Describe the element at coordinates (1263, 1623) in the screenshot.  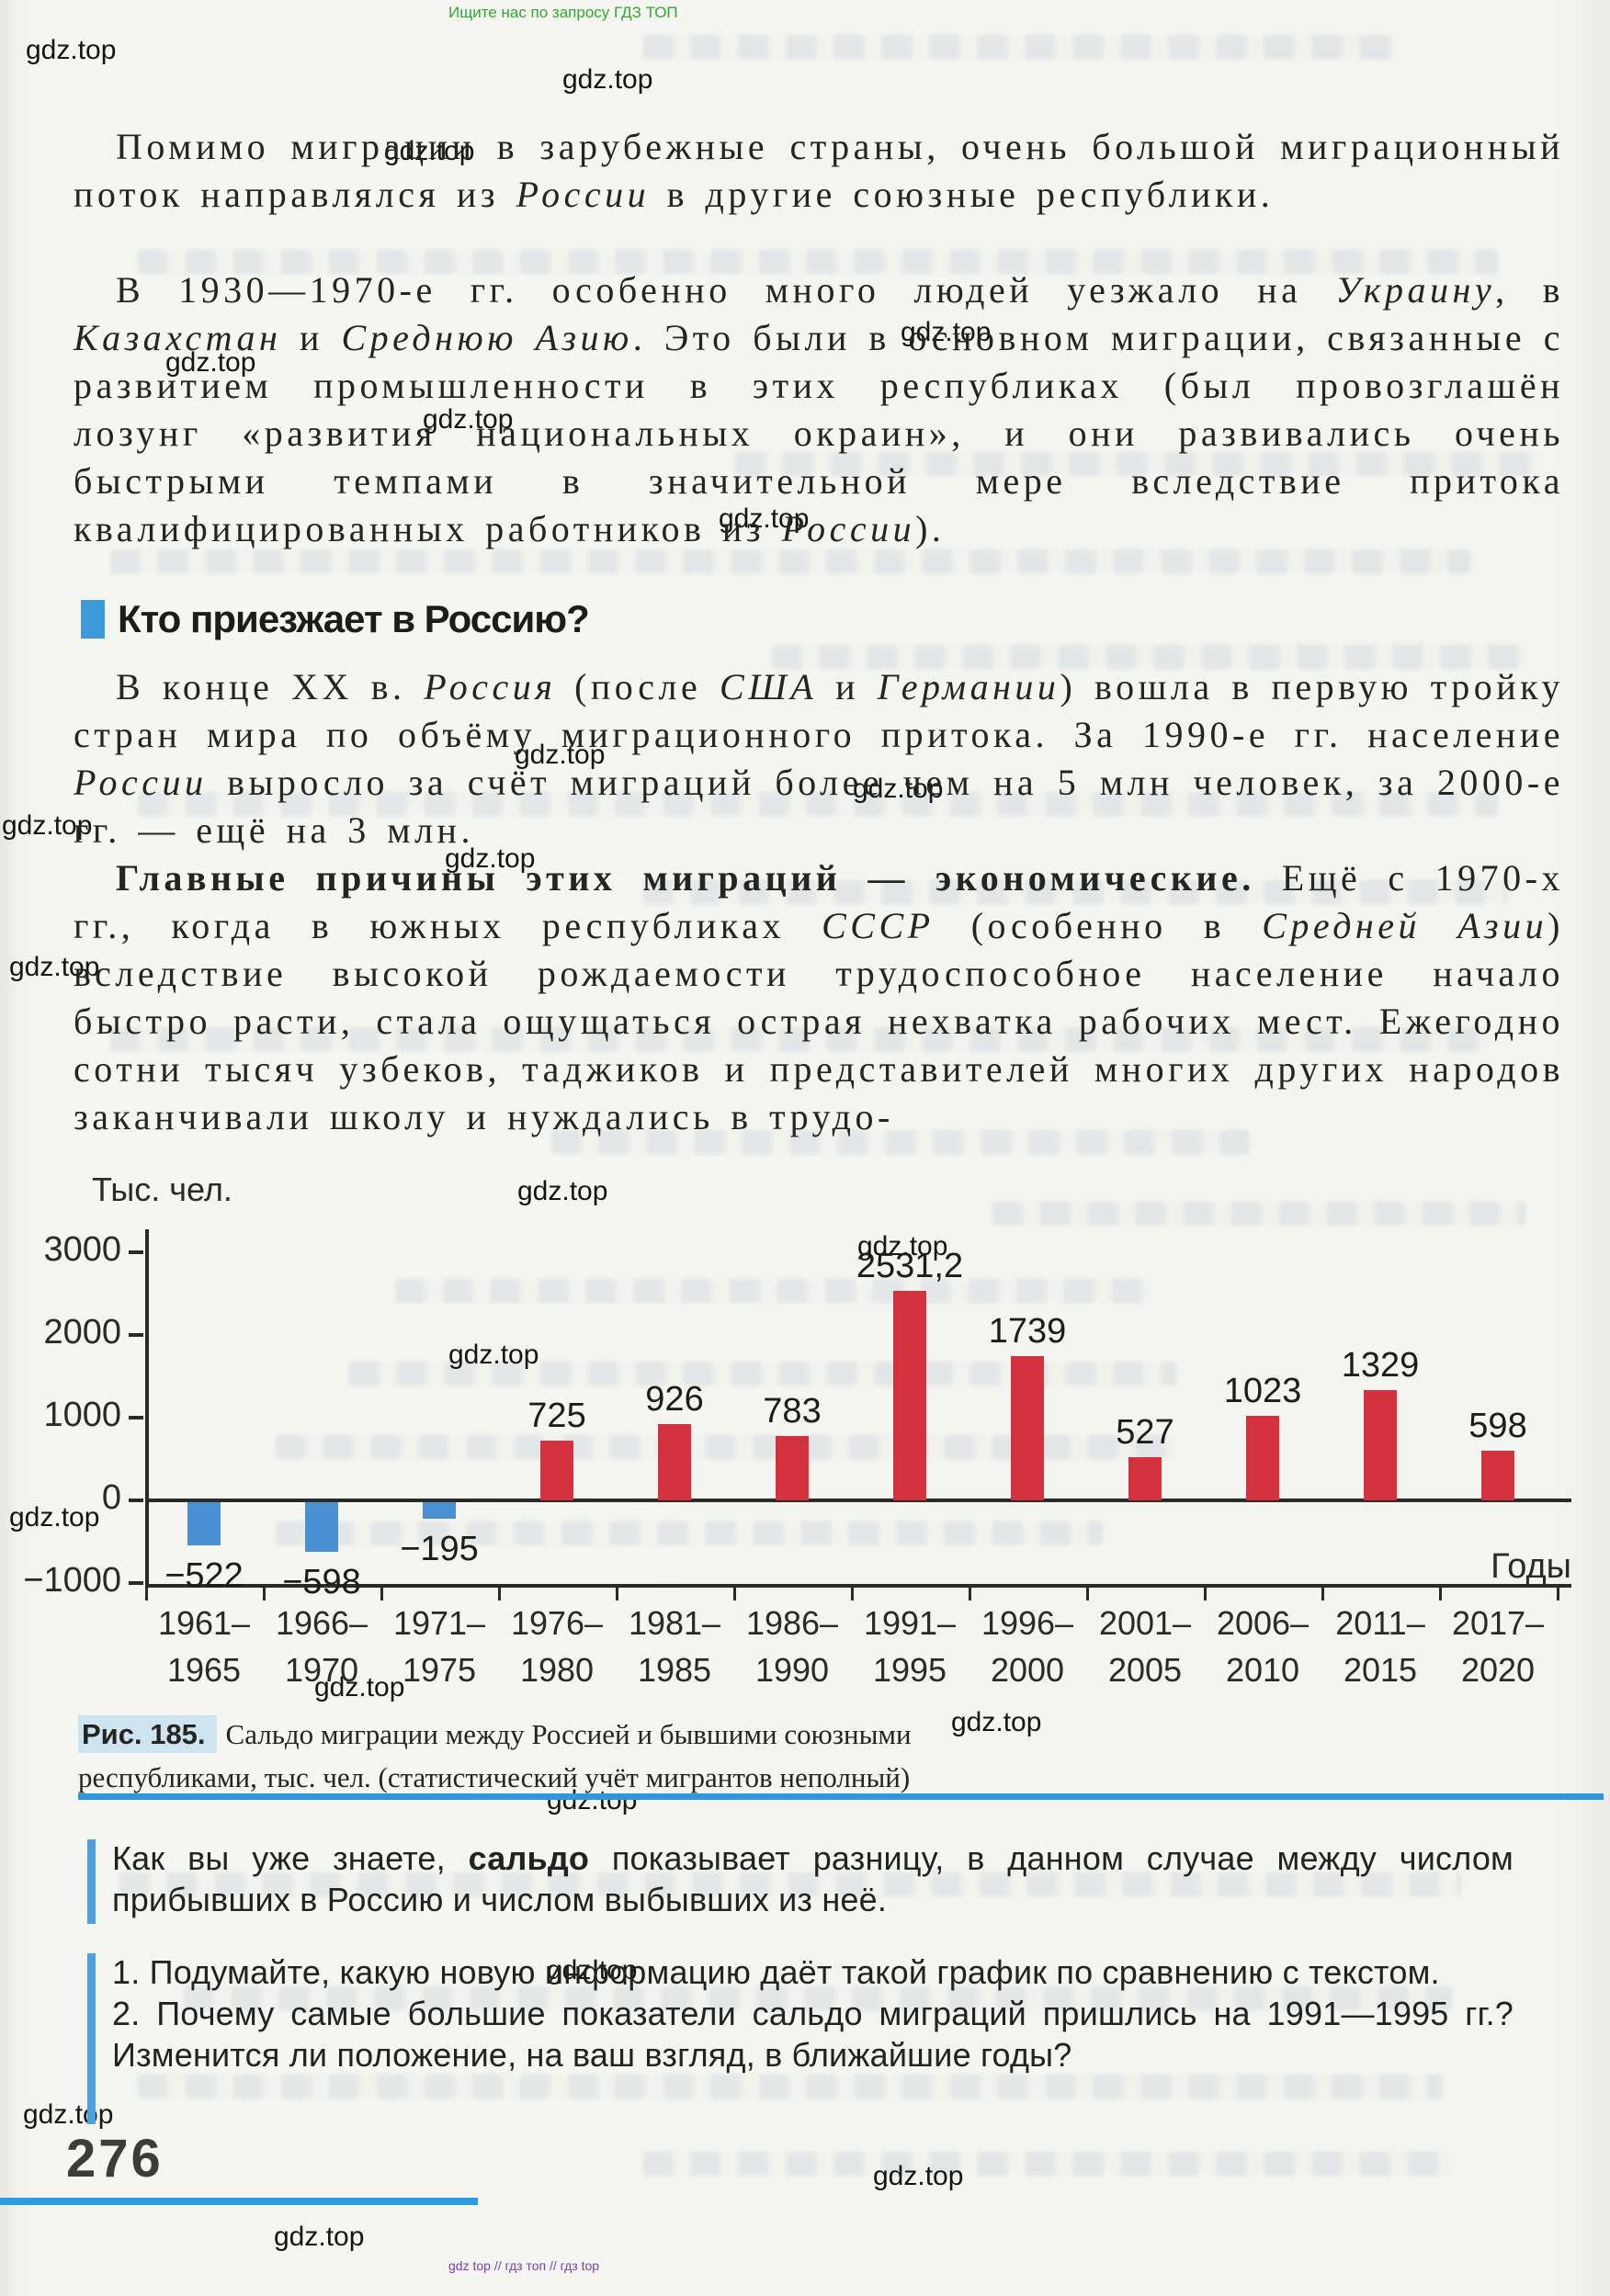
I see `chart-x-category-label-line1: 2006–` at that location.